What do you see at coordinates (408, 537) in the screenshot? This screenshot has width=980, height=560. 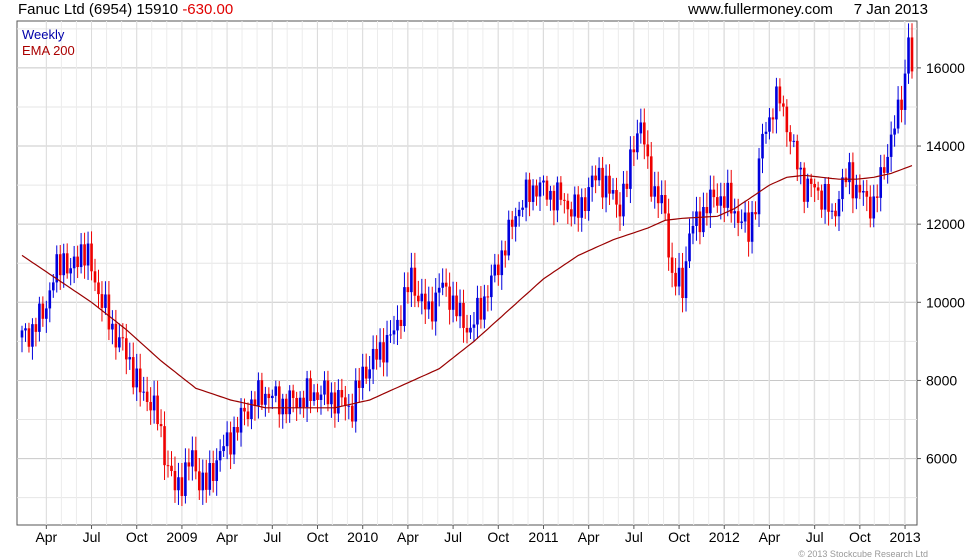 I see `x-tick-label: Apr` at bounding box center [408, 537].